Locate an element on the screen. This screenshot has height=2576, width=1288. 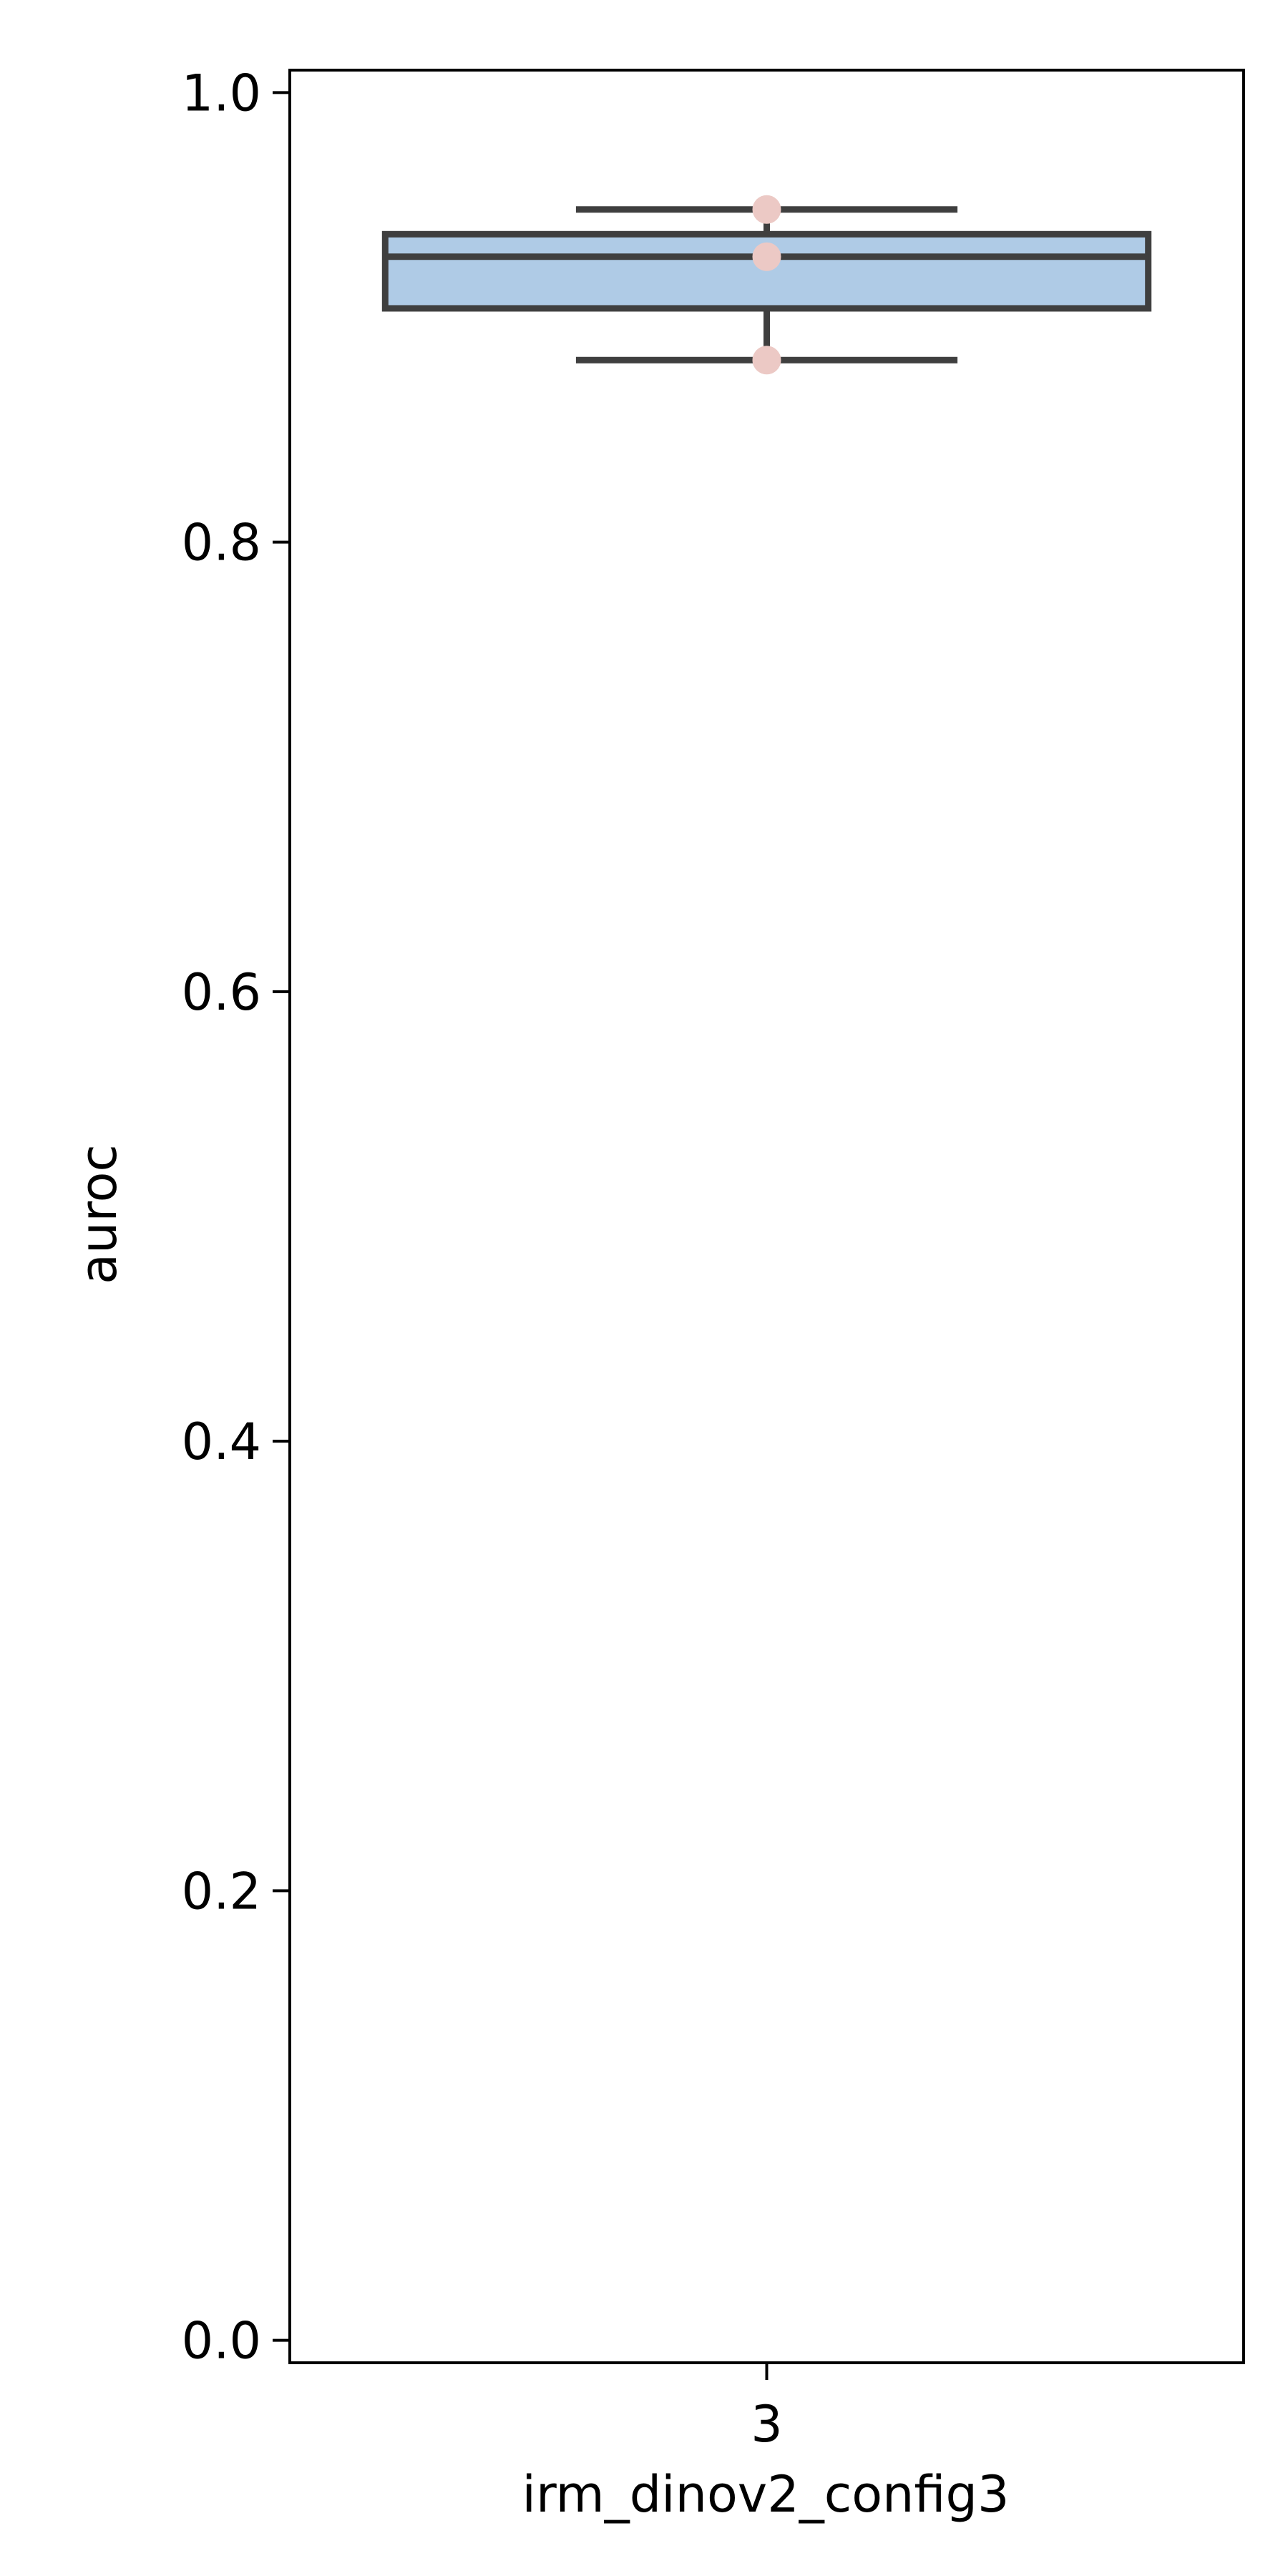
plot-area is located at coordinates (766, 285).